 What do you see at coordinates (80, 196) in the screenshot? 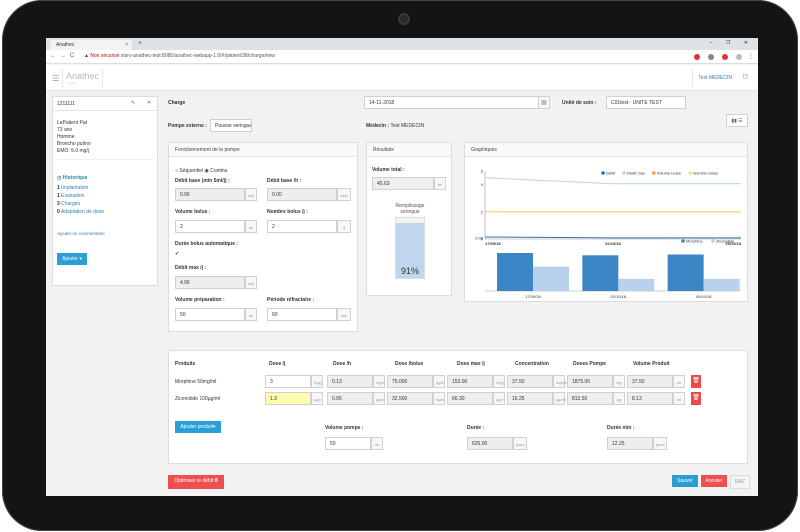
I see `history-item: 1 Evaluation` at bounding box center [80, 196].